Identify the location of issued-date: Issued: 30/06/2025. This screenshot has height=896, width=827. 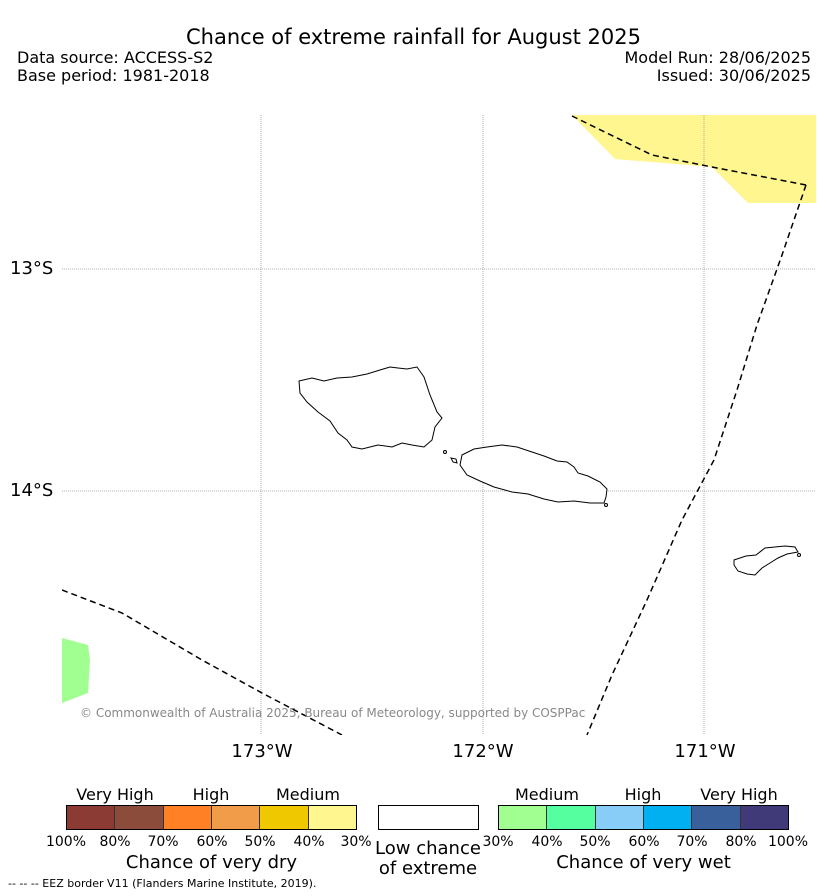
(733, 75).